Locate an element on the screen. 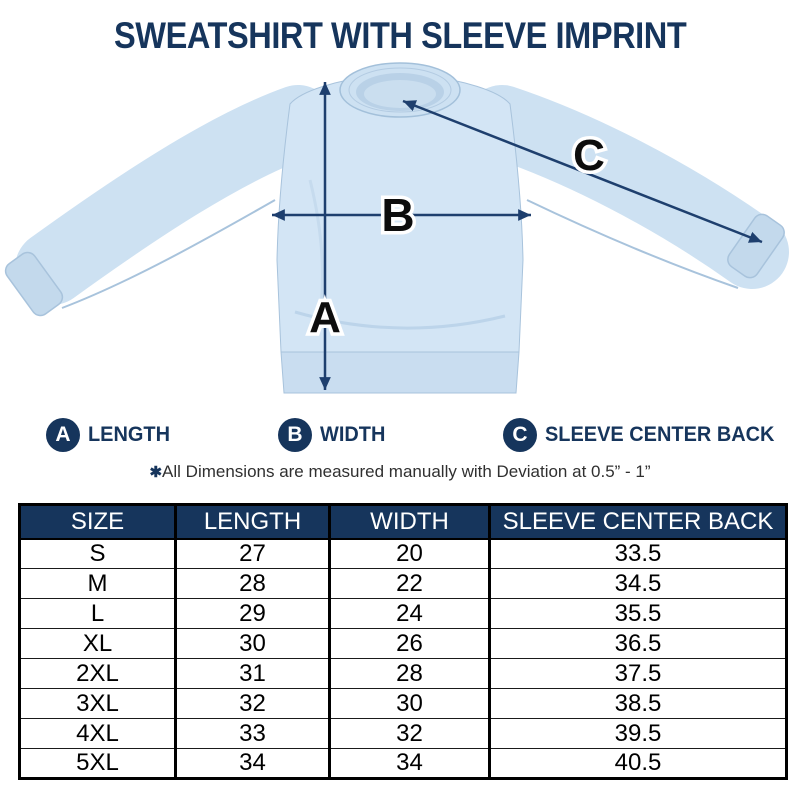 The image size is (800, 800). table-row-s: S 27 20 33.5 is located at coordinates (403, 553).